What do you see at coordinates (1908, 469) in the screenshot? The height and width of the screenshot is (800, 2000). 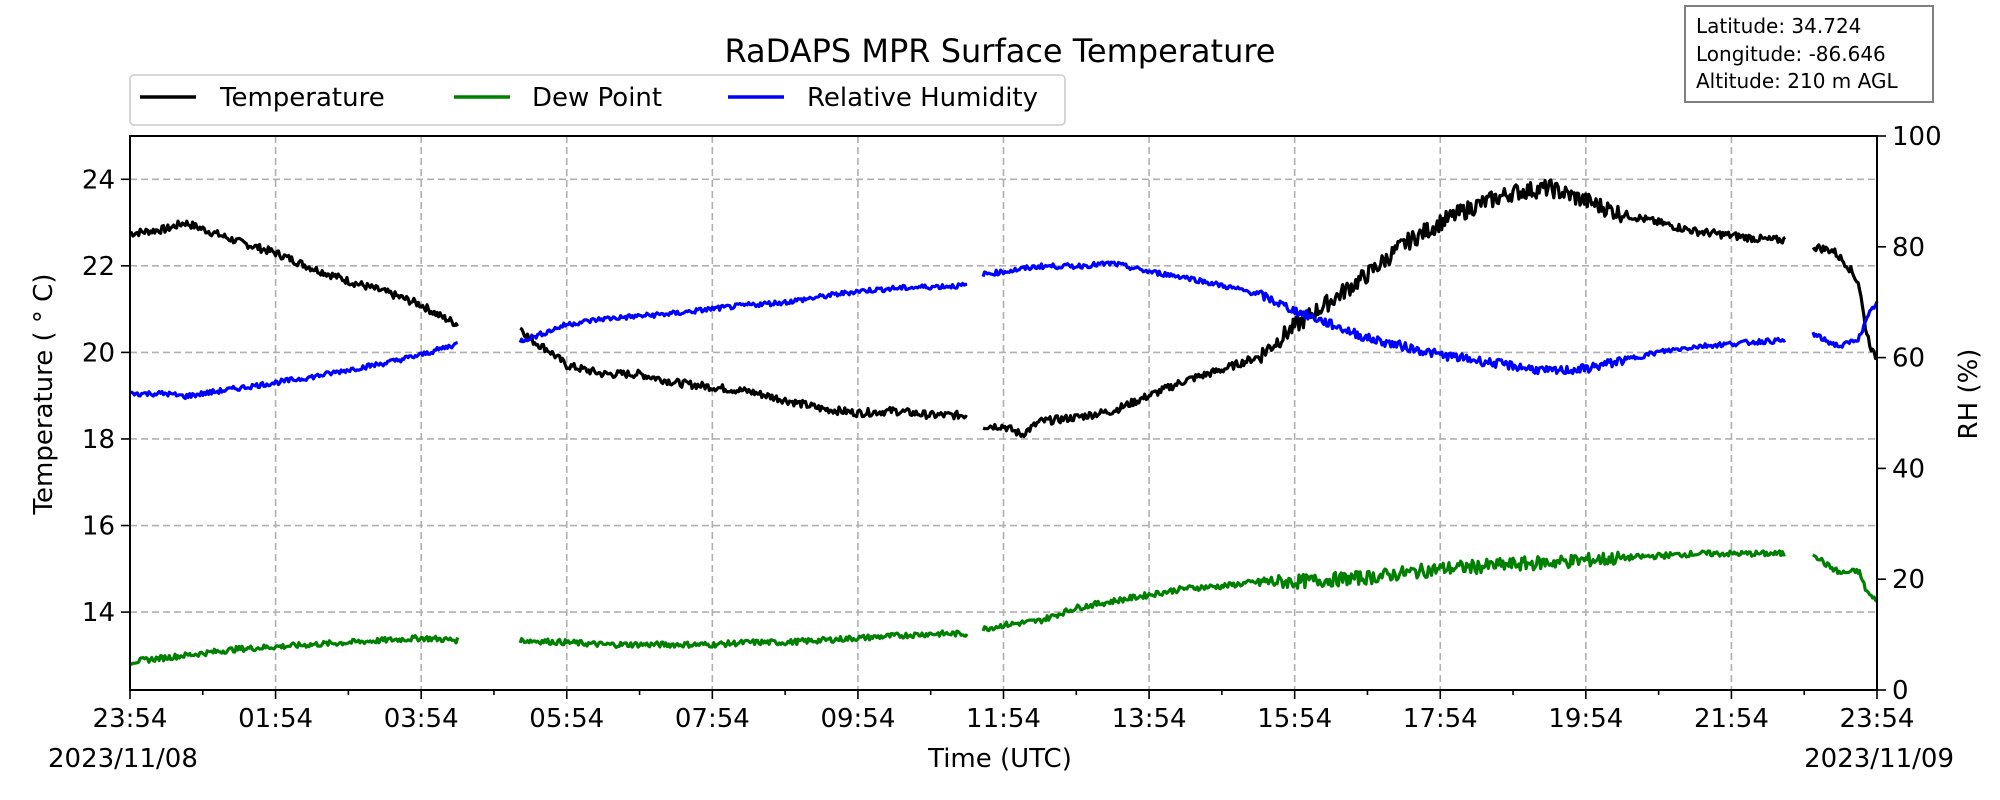 I see `y-right-tick-label: 40` at bounding box center [1908, 469].